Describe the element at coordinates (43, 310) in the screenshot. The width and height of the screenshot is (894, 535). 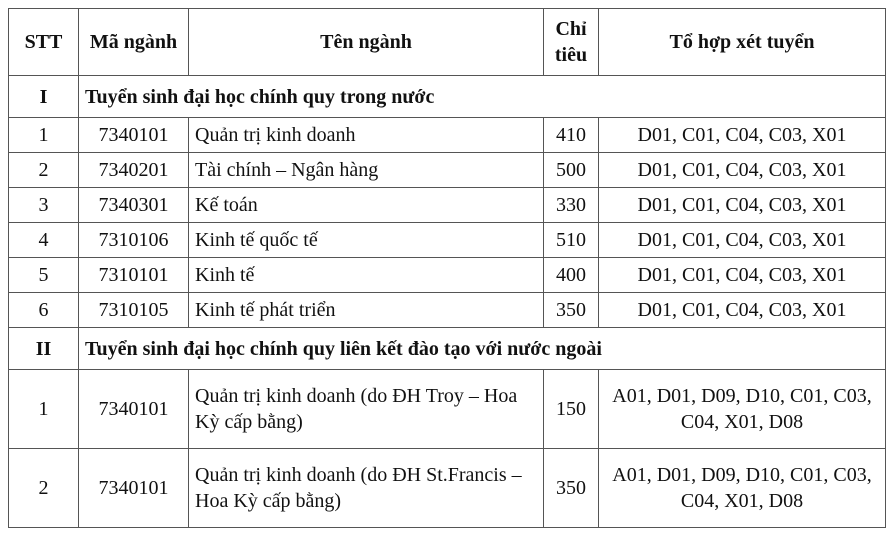
I see `stt-cell: 6` at that location.